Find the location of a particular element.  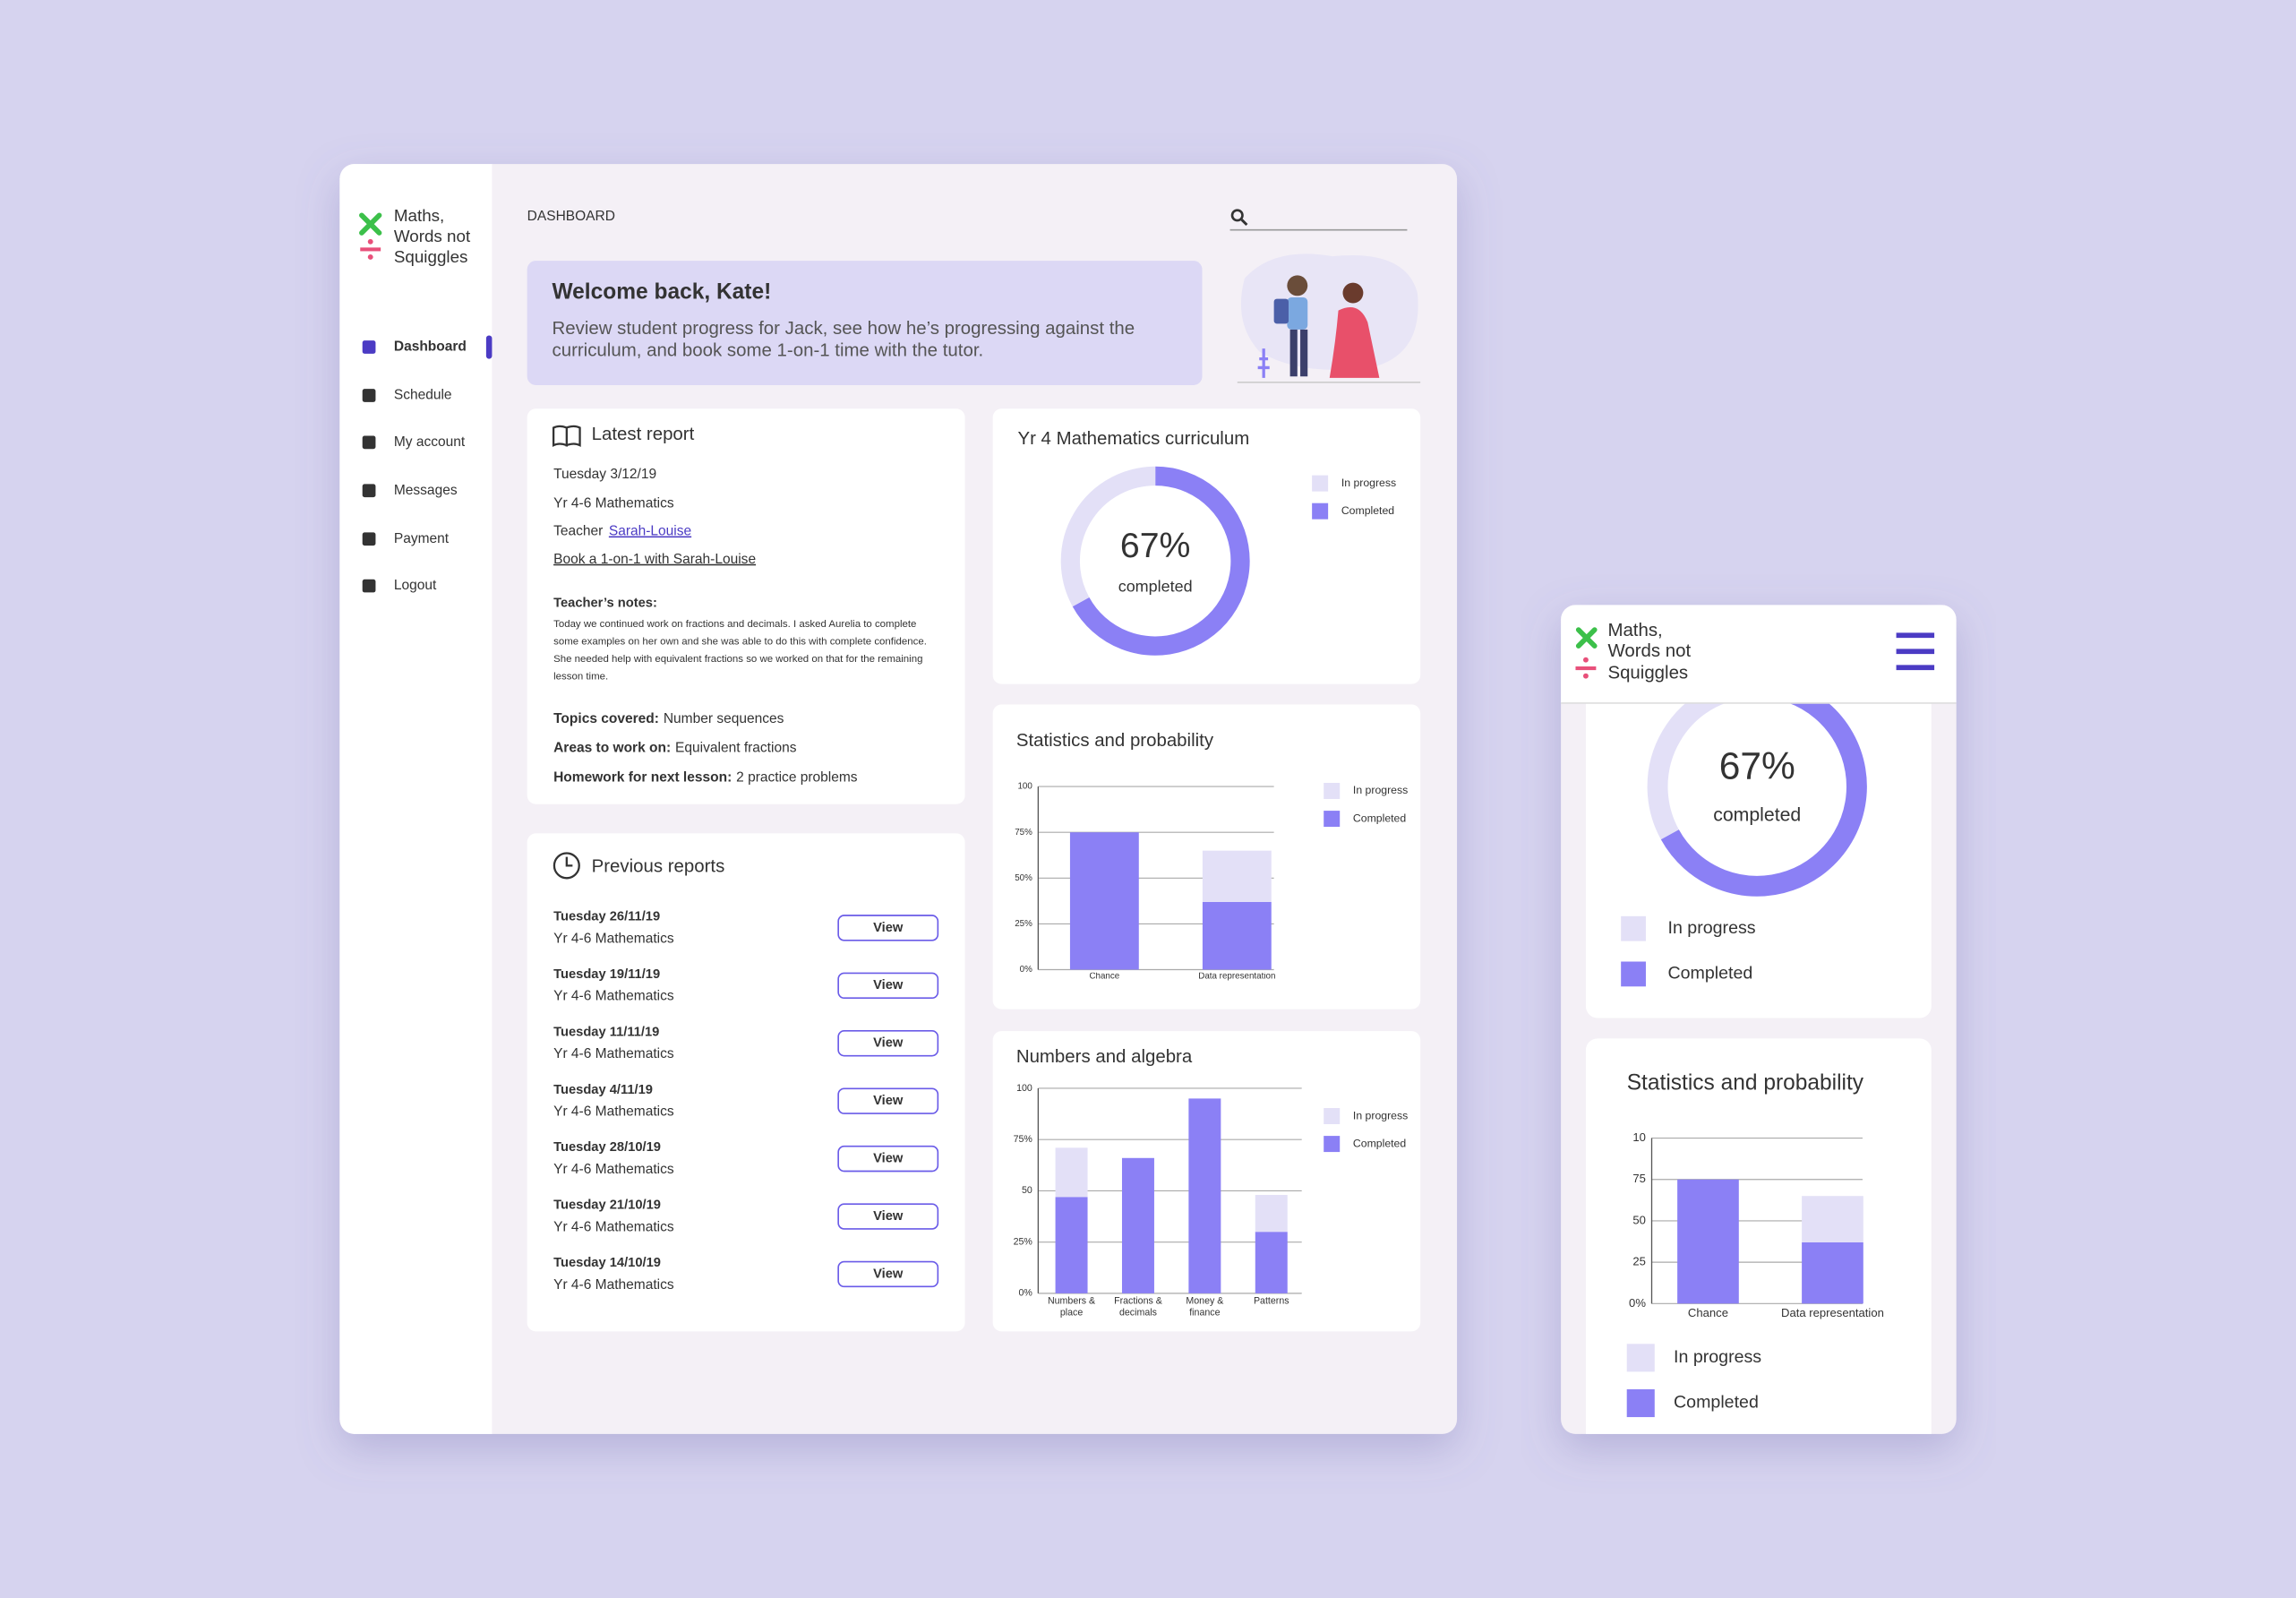

nav-label: Messages is located at coordinates (426, 490).